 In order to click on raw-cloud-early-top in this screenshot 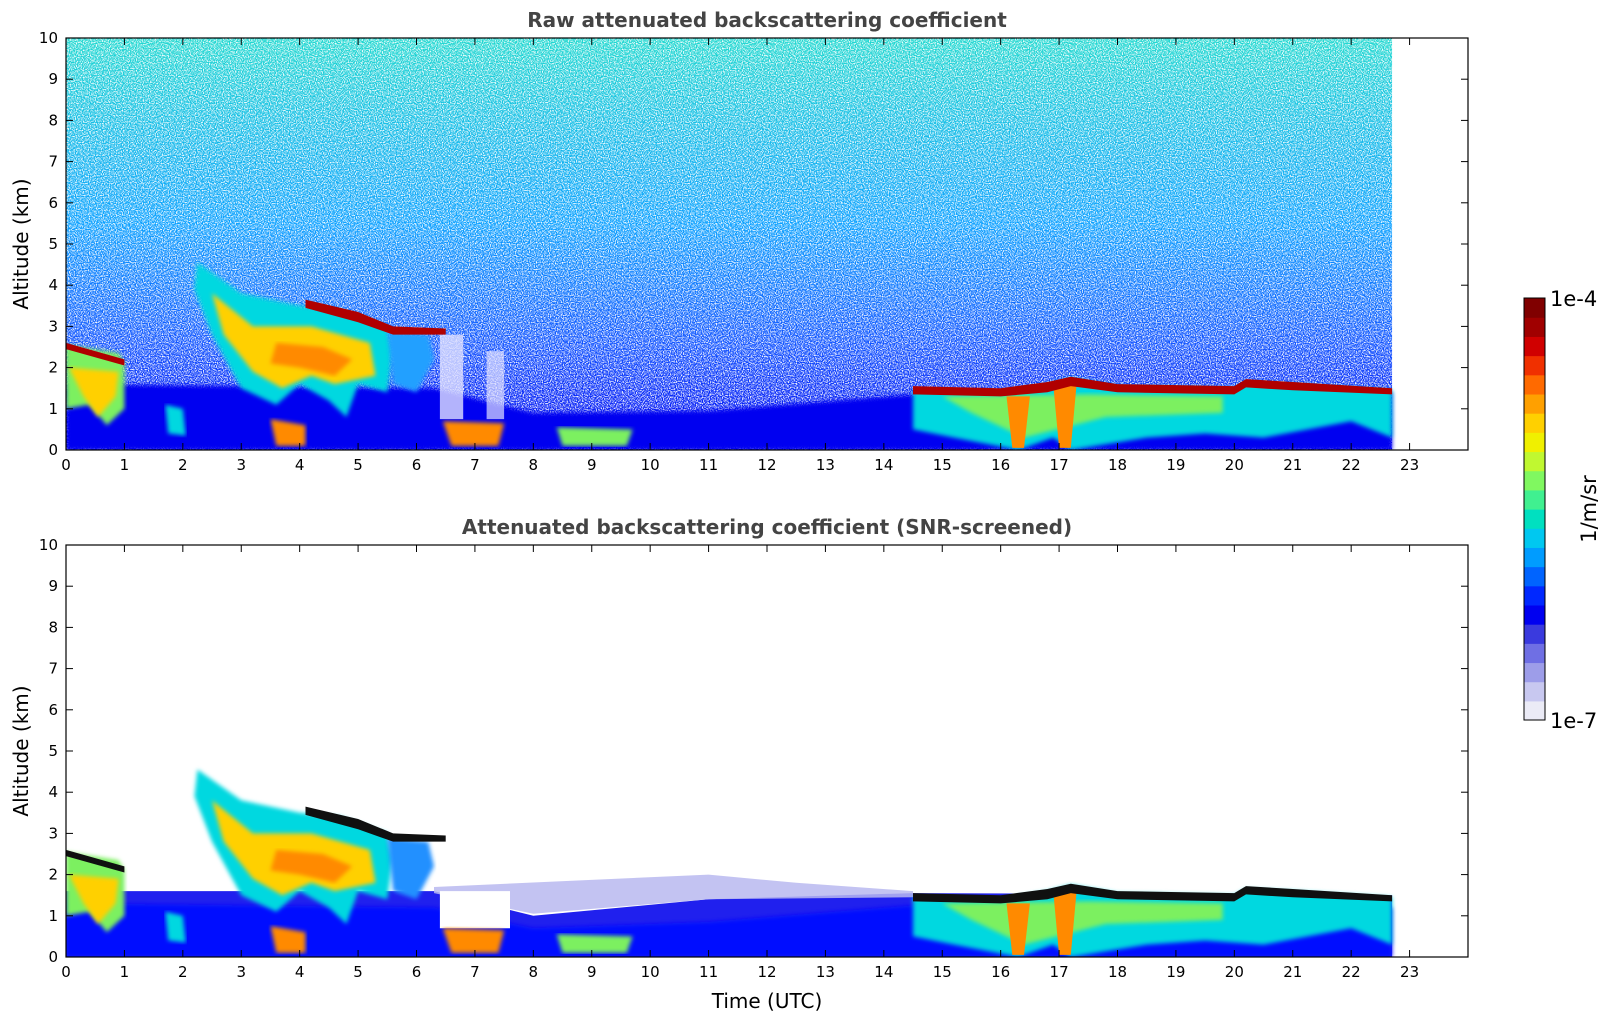, I will do `click(95, 354)`.